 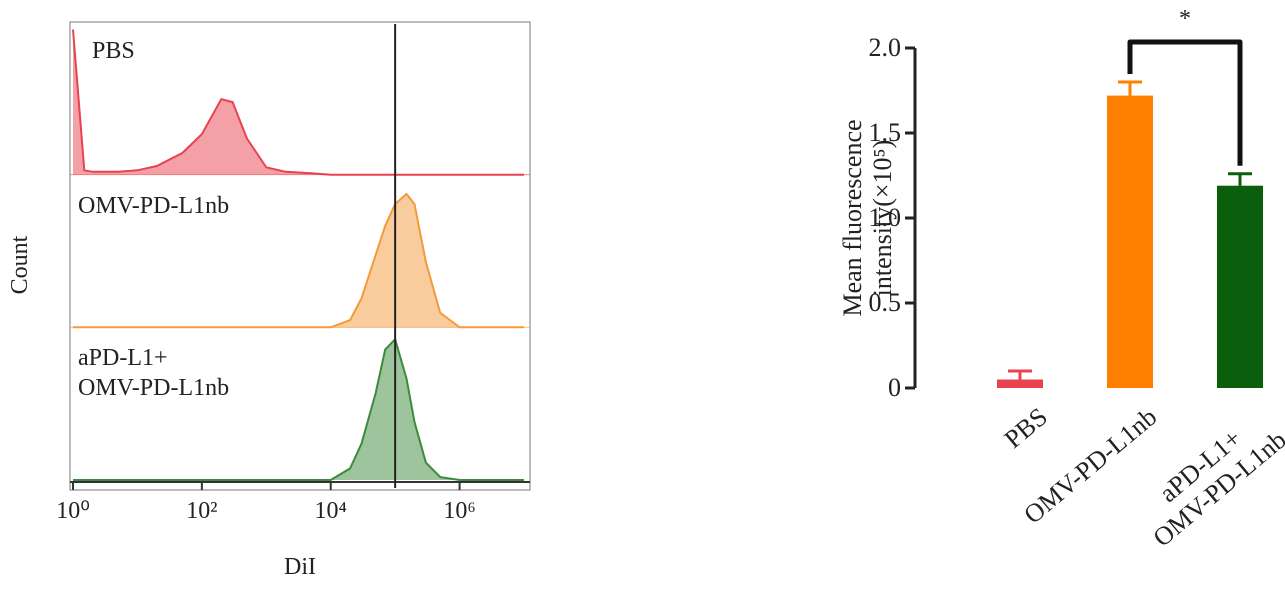 What do you see at coordinates (154, 205) in the screenshot?
I see `series-label: OMV-PD-L1nb` at bounding box center [154, 205].